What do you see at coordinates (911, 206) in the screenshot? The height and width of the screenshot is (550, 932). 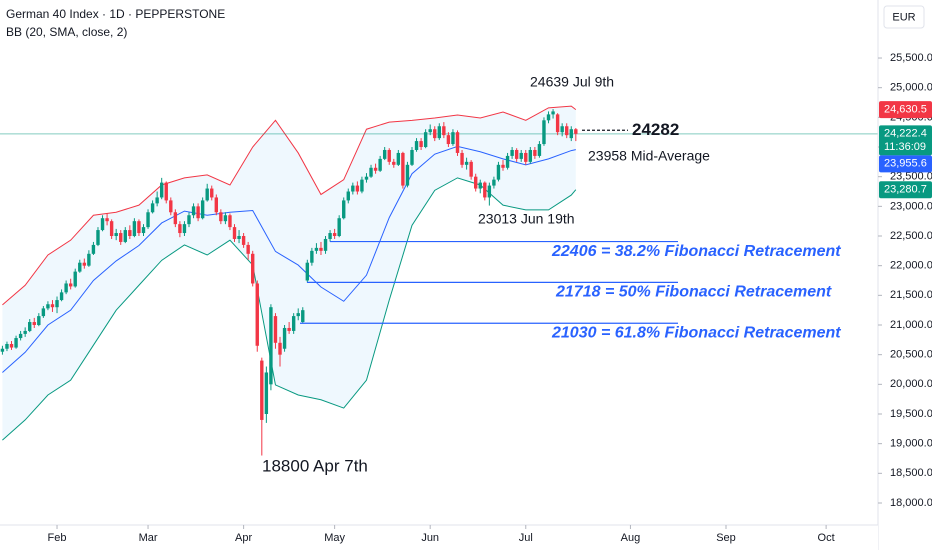 I see `y-tick-label: 23,000.0` at bounding box center [911, 206].